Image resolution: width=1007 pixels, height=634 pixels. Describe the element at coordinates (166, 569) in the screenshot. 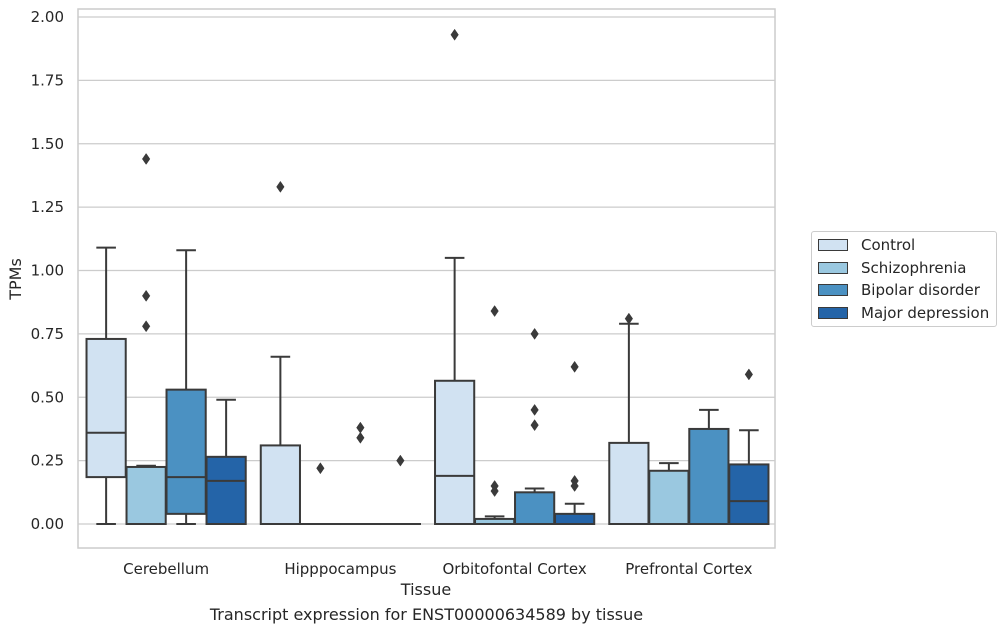

I see `x-tick-label: Cerebellum` at that location.